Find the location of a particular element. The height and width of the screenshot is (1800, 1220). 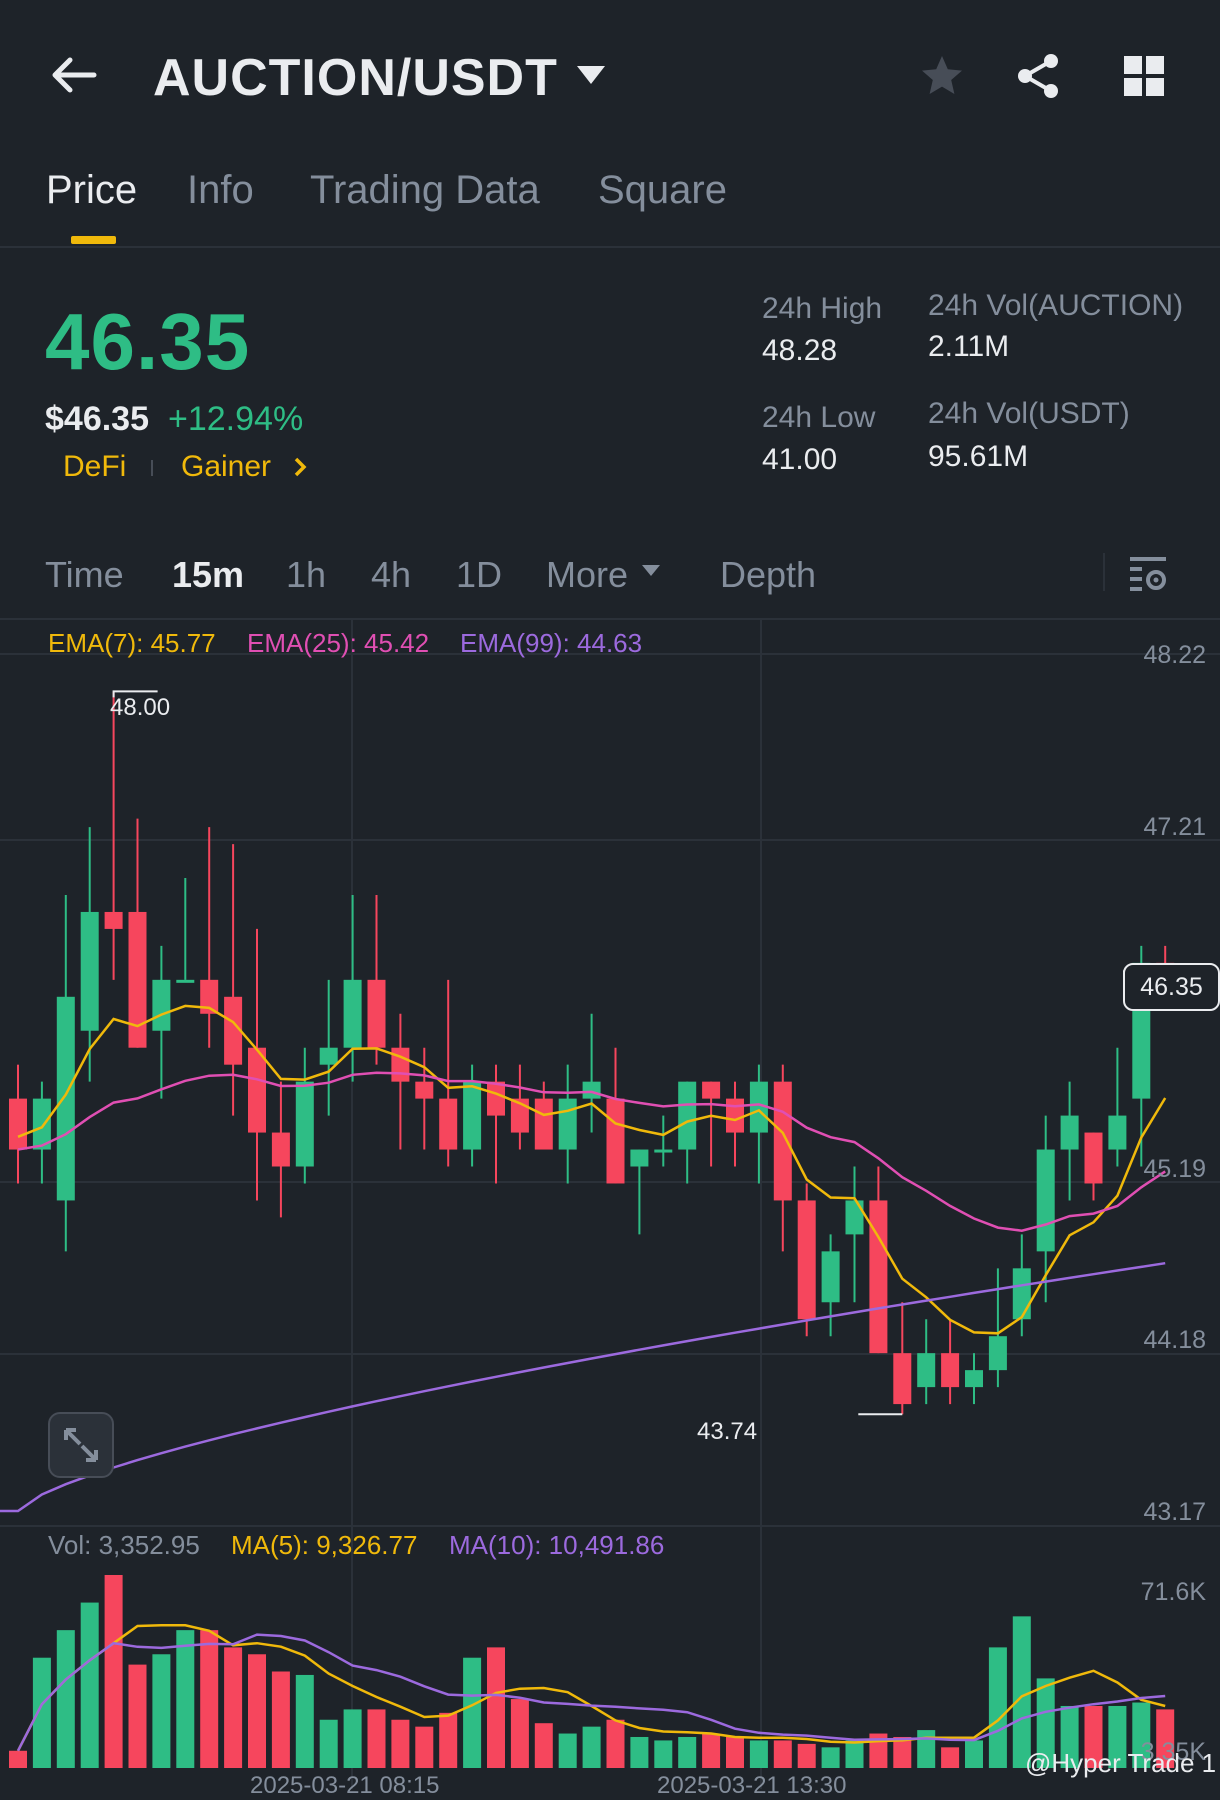

tab-info: Info is located at coordinates (220, 190).